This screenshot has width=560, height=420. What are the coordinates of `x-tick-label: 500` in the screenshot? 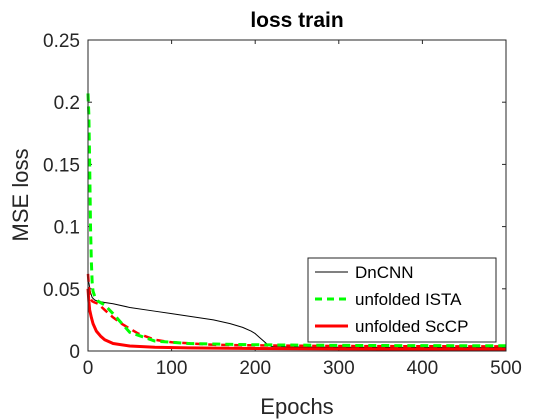 It's located at (506, 368).